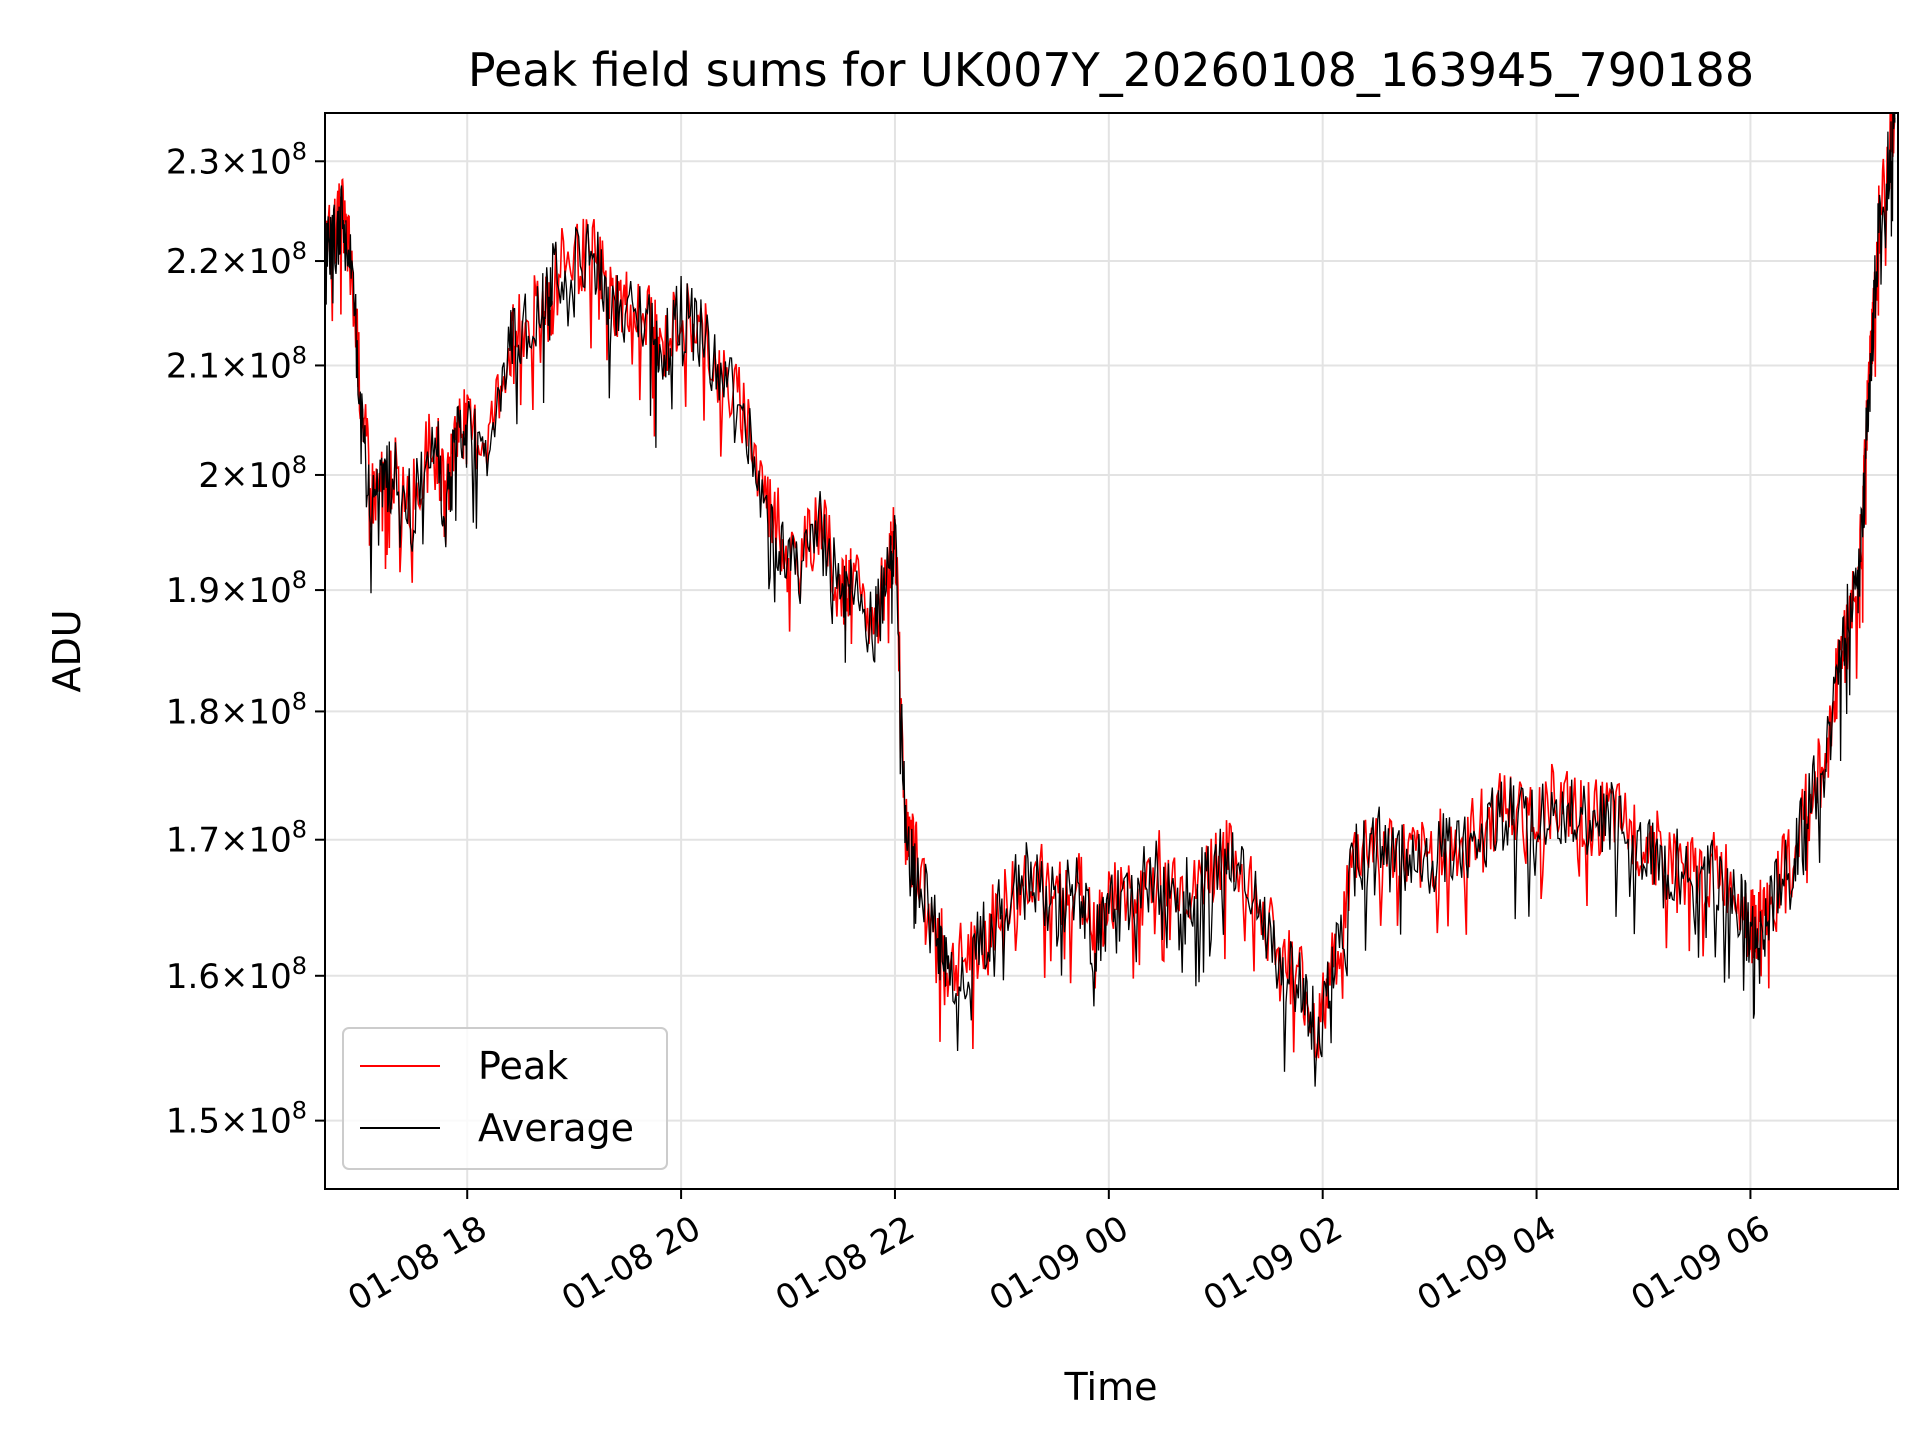  I want to click on y-tick-mantissa: 1.9, so click(193, 591).